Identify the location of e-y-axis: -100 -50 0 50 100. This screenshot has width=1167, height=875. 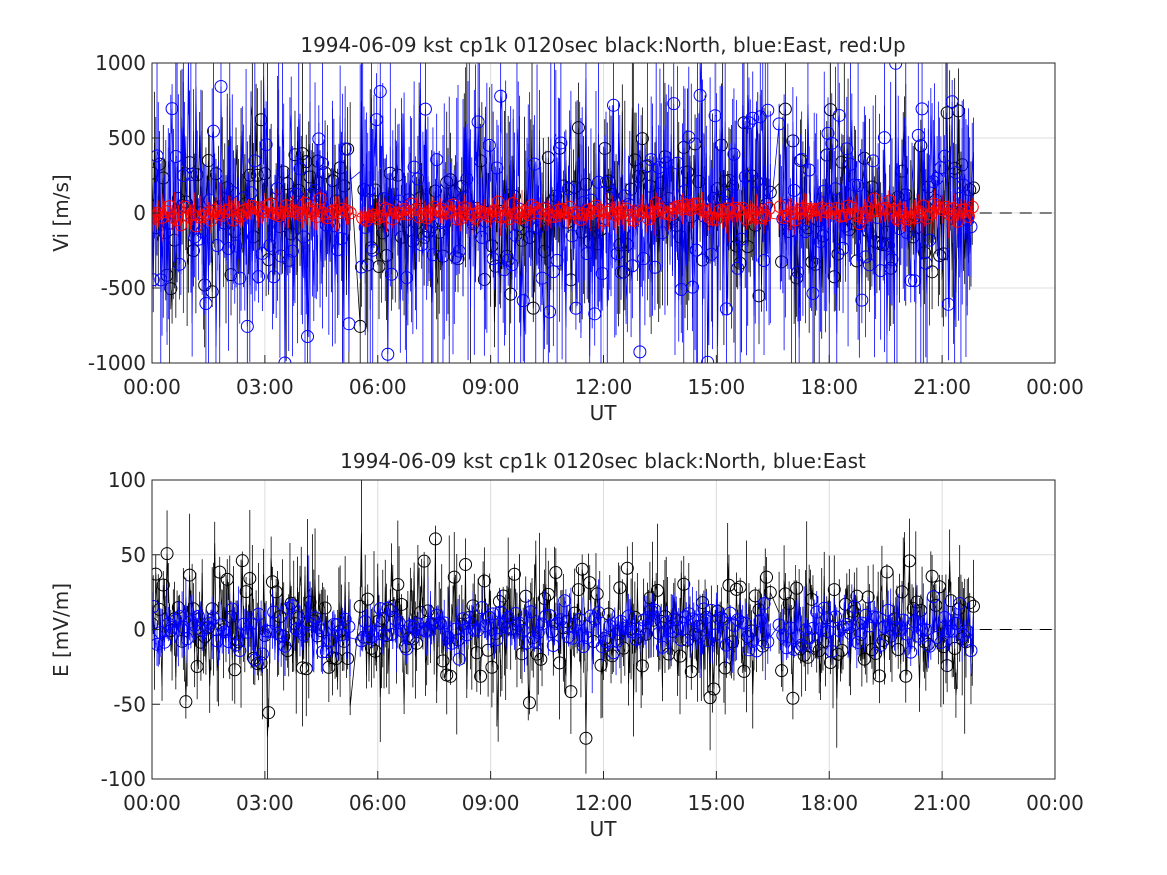
(123, 629).